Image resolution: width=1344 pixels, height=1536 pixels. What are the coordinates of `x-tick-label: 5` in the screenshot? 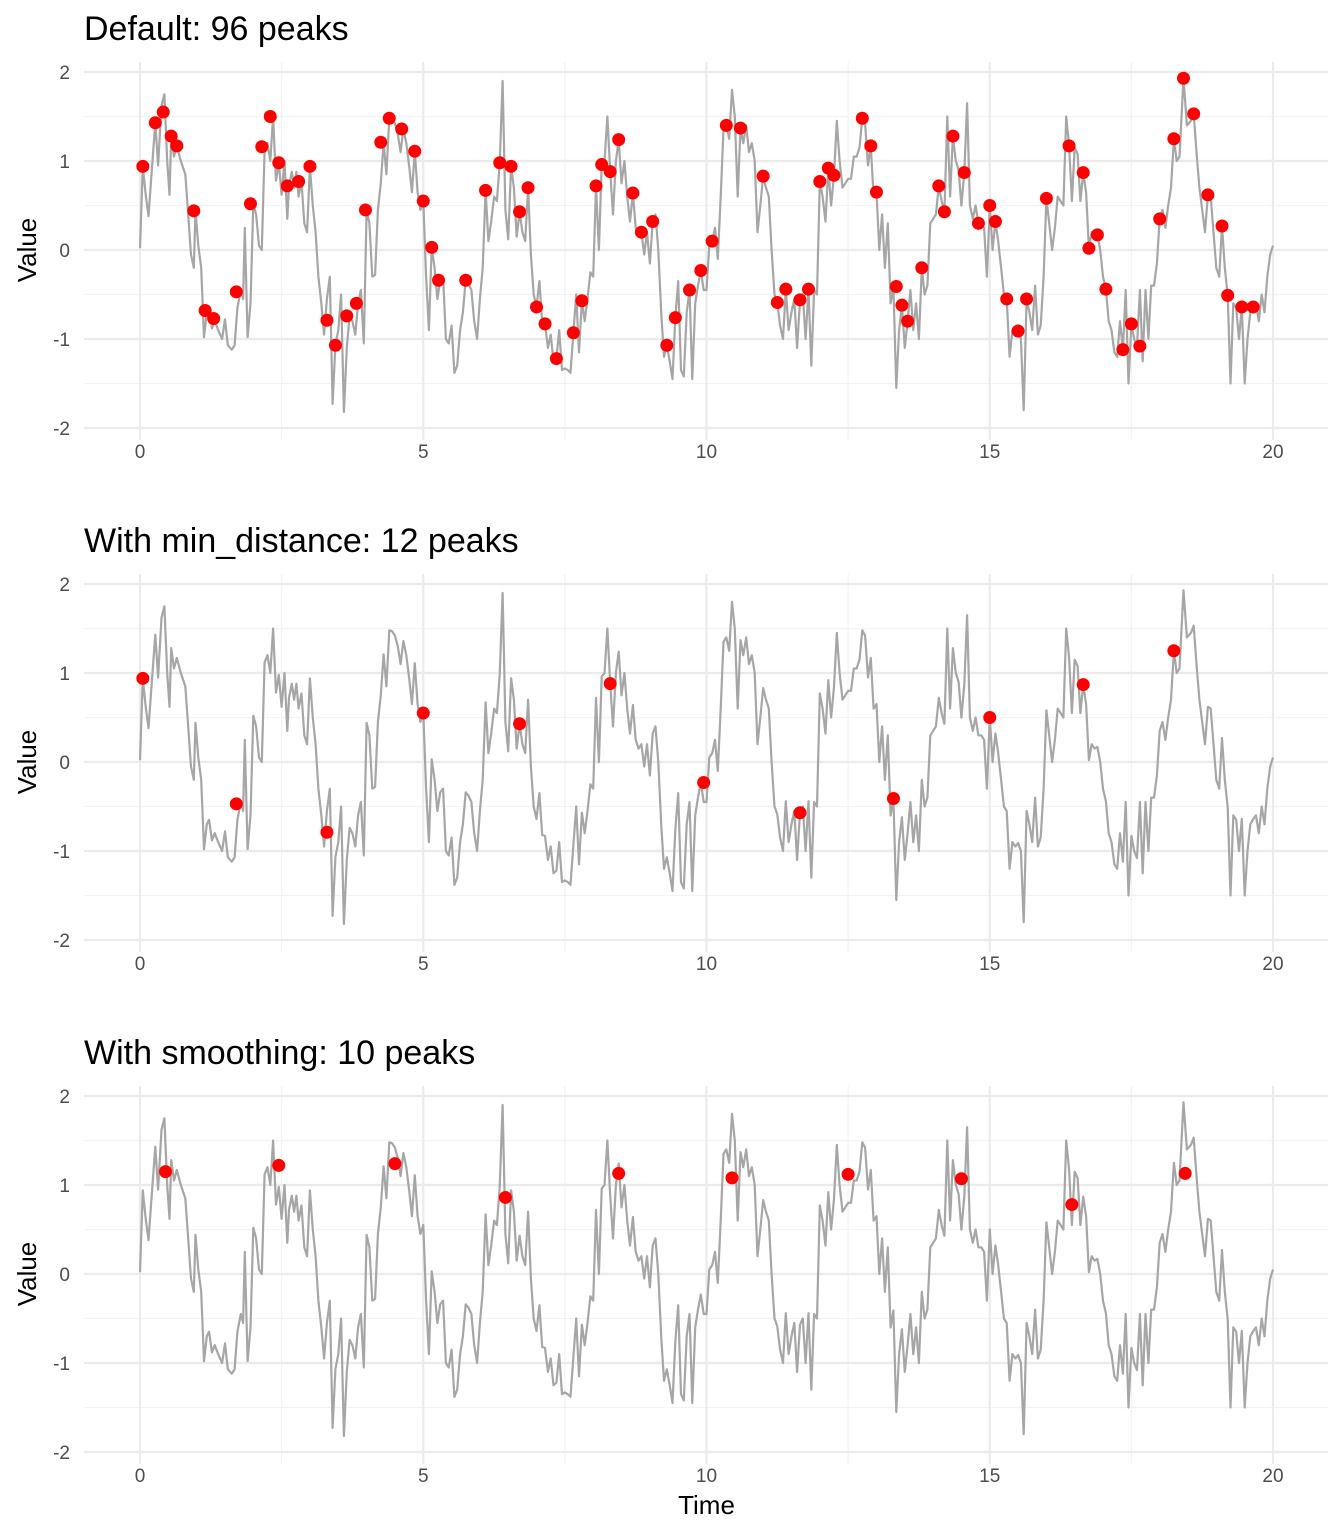 It's located at (423, 1476).